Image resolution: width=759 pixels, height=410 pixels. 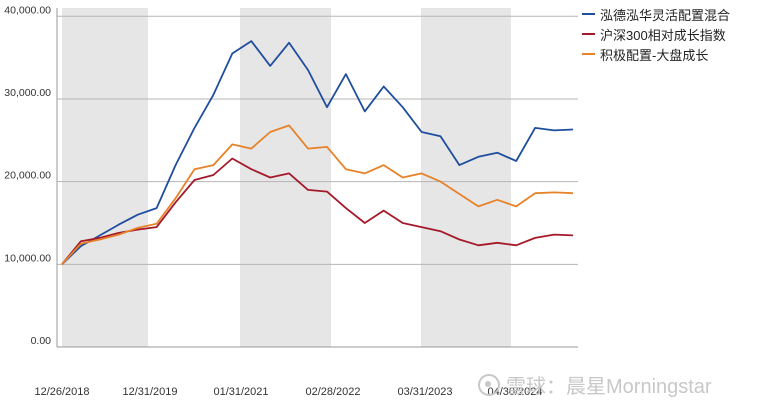 I want to click on legend-item-fund: 泓德泓华灵活配置混合, so click(x=669, y=14).